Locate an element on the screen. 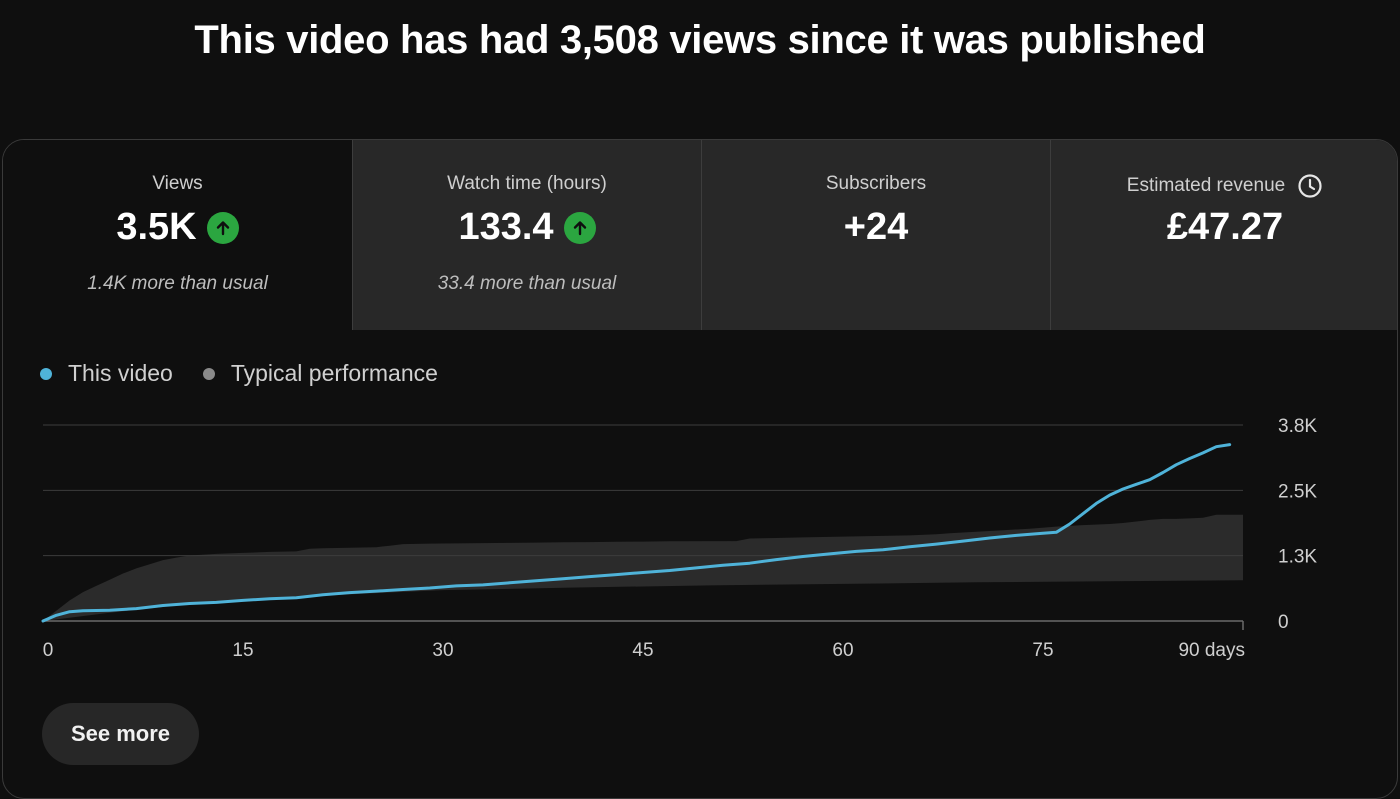  x-tick-label: 15 is located at coordinates (242, 650).